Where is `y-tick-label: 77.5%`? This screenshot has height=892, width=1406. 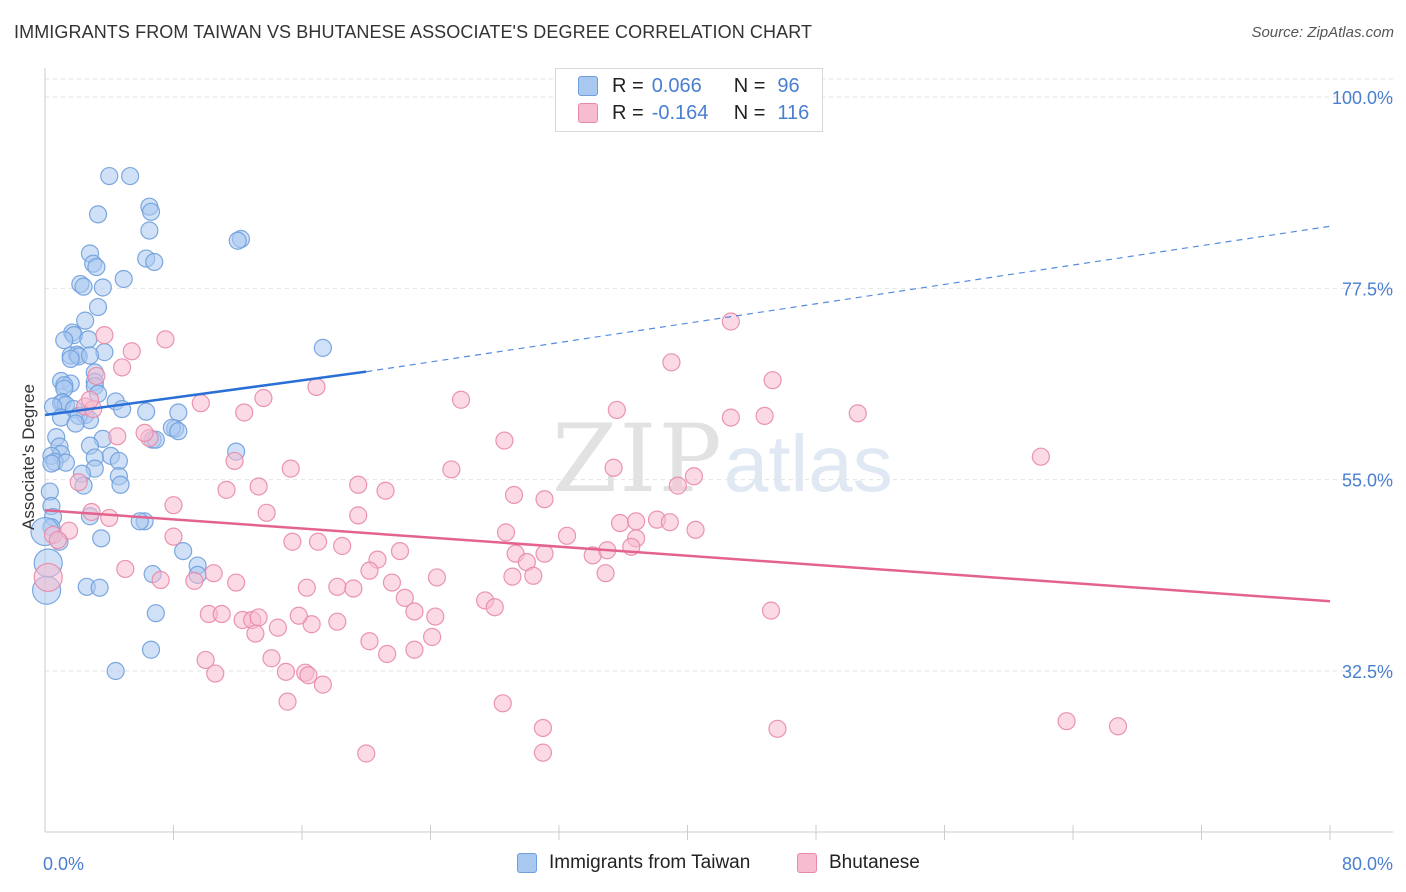 y-tick-label: 77.5% is located at coordinates (1367, 289).